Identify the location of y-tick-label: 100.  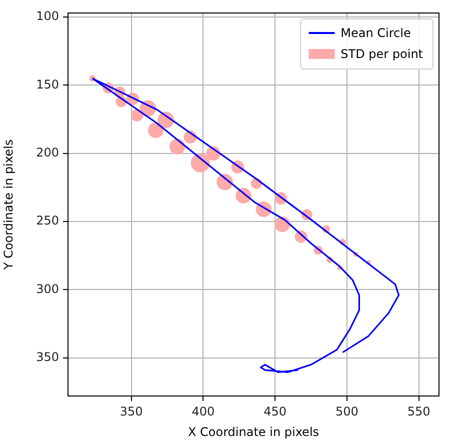
(47, 16).